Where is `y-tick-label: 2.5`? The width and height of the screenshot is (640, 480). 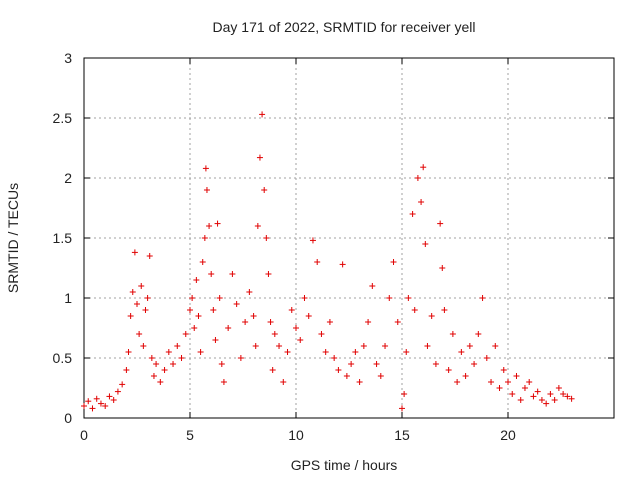 y-tick-label: 2.5 is located at coordinates (63, 118).